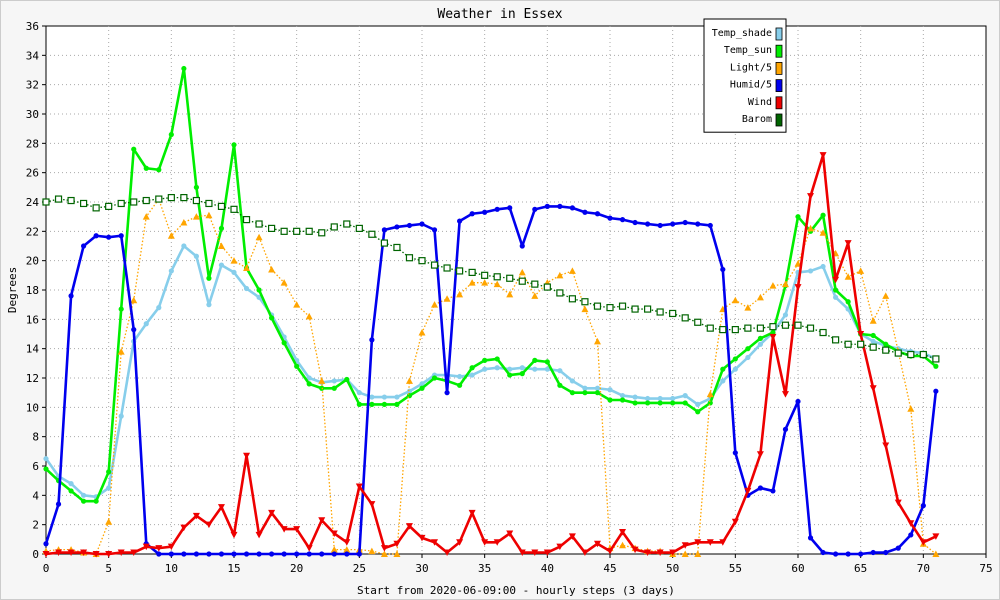  What do you see at coordinates (609, 568) in the screenshot?
I see `x-tick-label: 45` at bounding box center [609, 568].